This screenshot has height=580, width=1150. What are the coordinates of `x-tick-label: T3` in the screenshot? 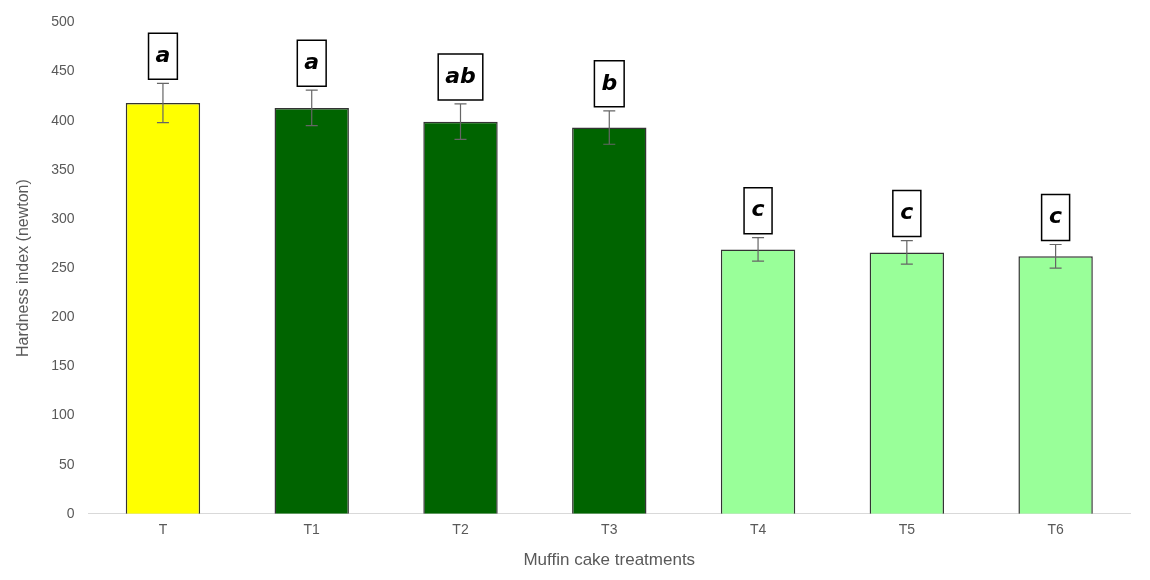 It's located at (609, 529).